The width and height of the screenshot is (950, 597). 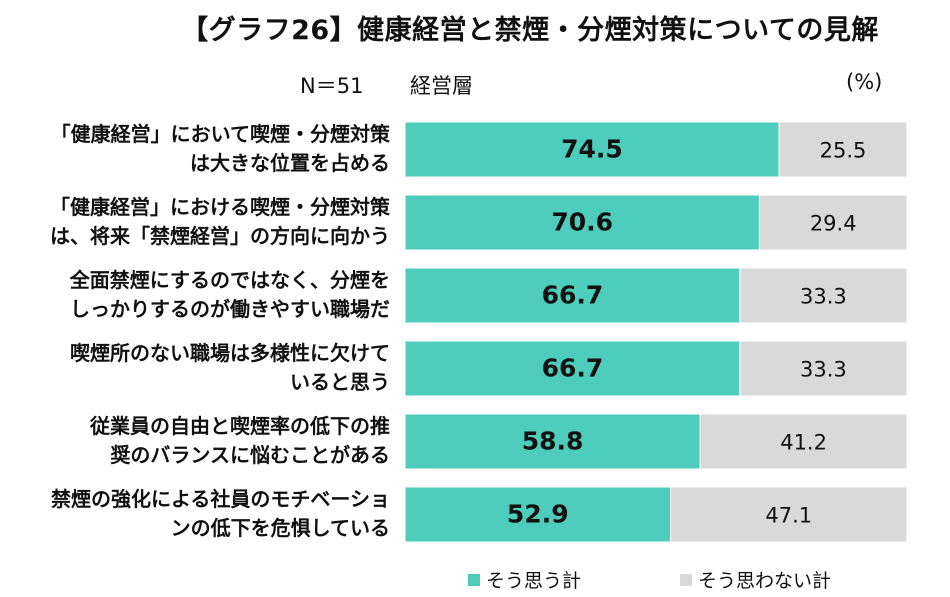 I want to click on data-label-agree: 70.6, so click(x=582, y=222).